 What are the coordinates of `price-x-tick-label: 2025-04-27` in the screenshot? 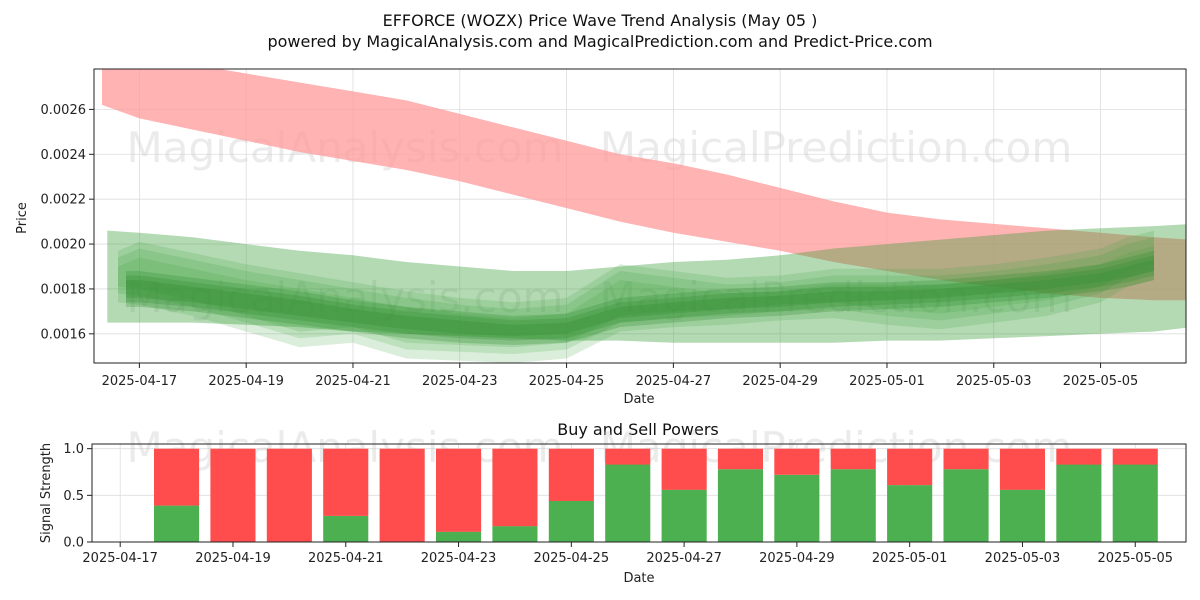 It's located at (674, 381).